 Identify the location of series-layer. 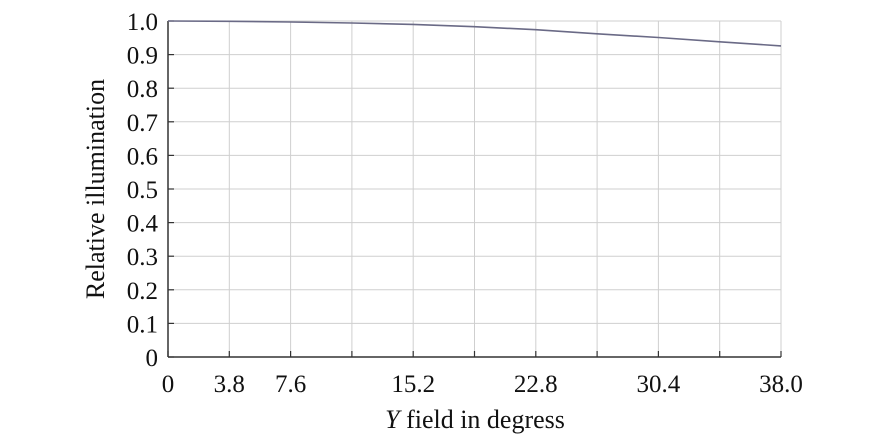
(474, 33).